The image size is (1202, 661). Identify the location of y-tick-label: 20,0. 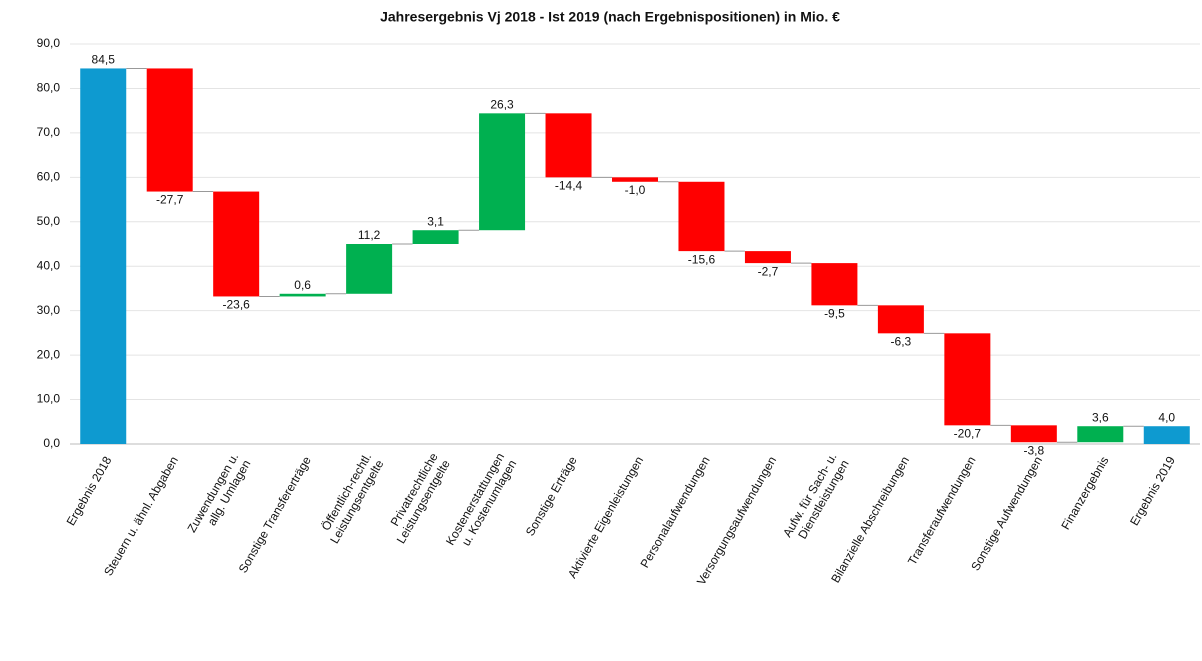
(49, 354).